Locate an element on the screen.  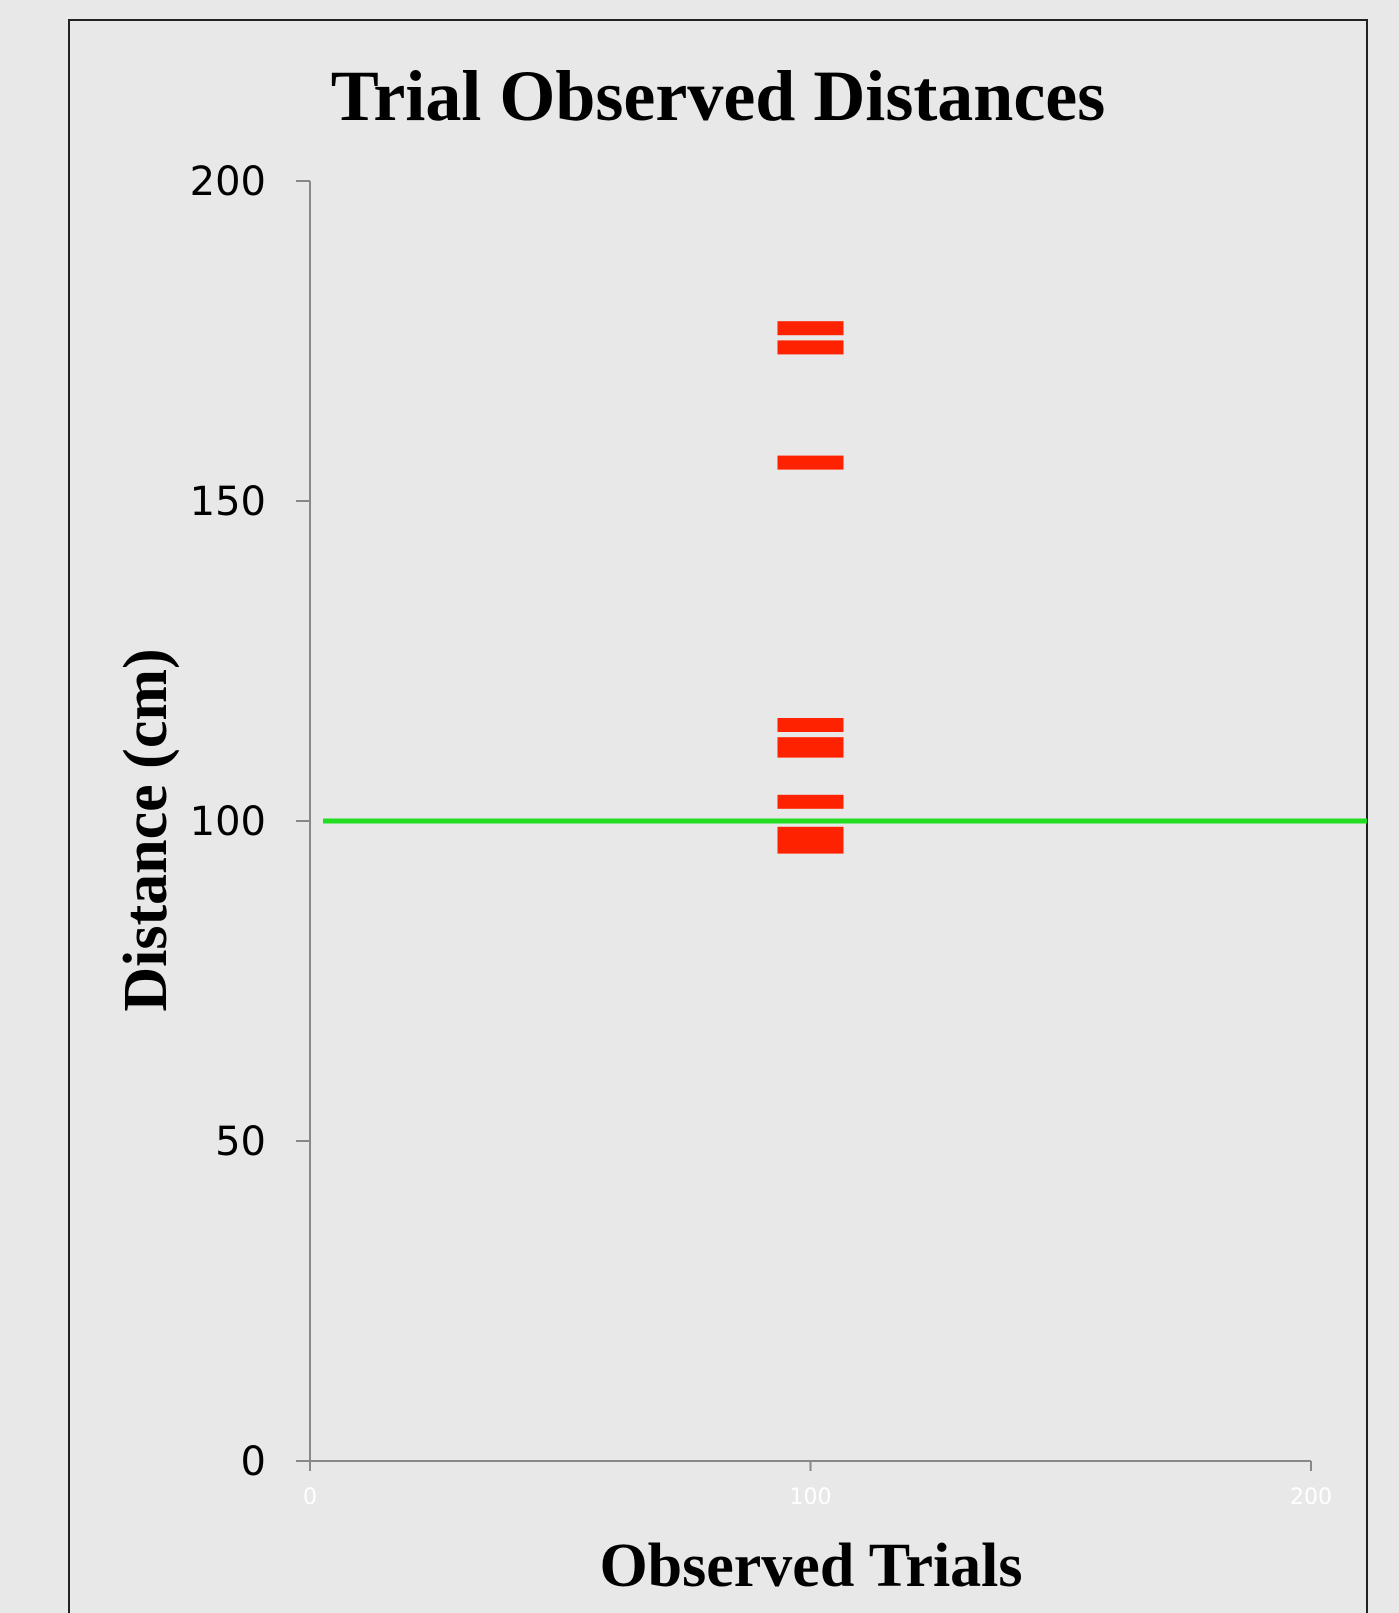
x-tick-label: 100 is located at coordinates (811, 1497).